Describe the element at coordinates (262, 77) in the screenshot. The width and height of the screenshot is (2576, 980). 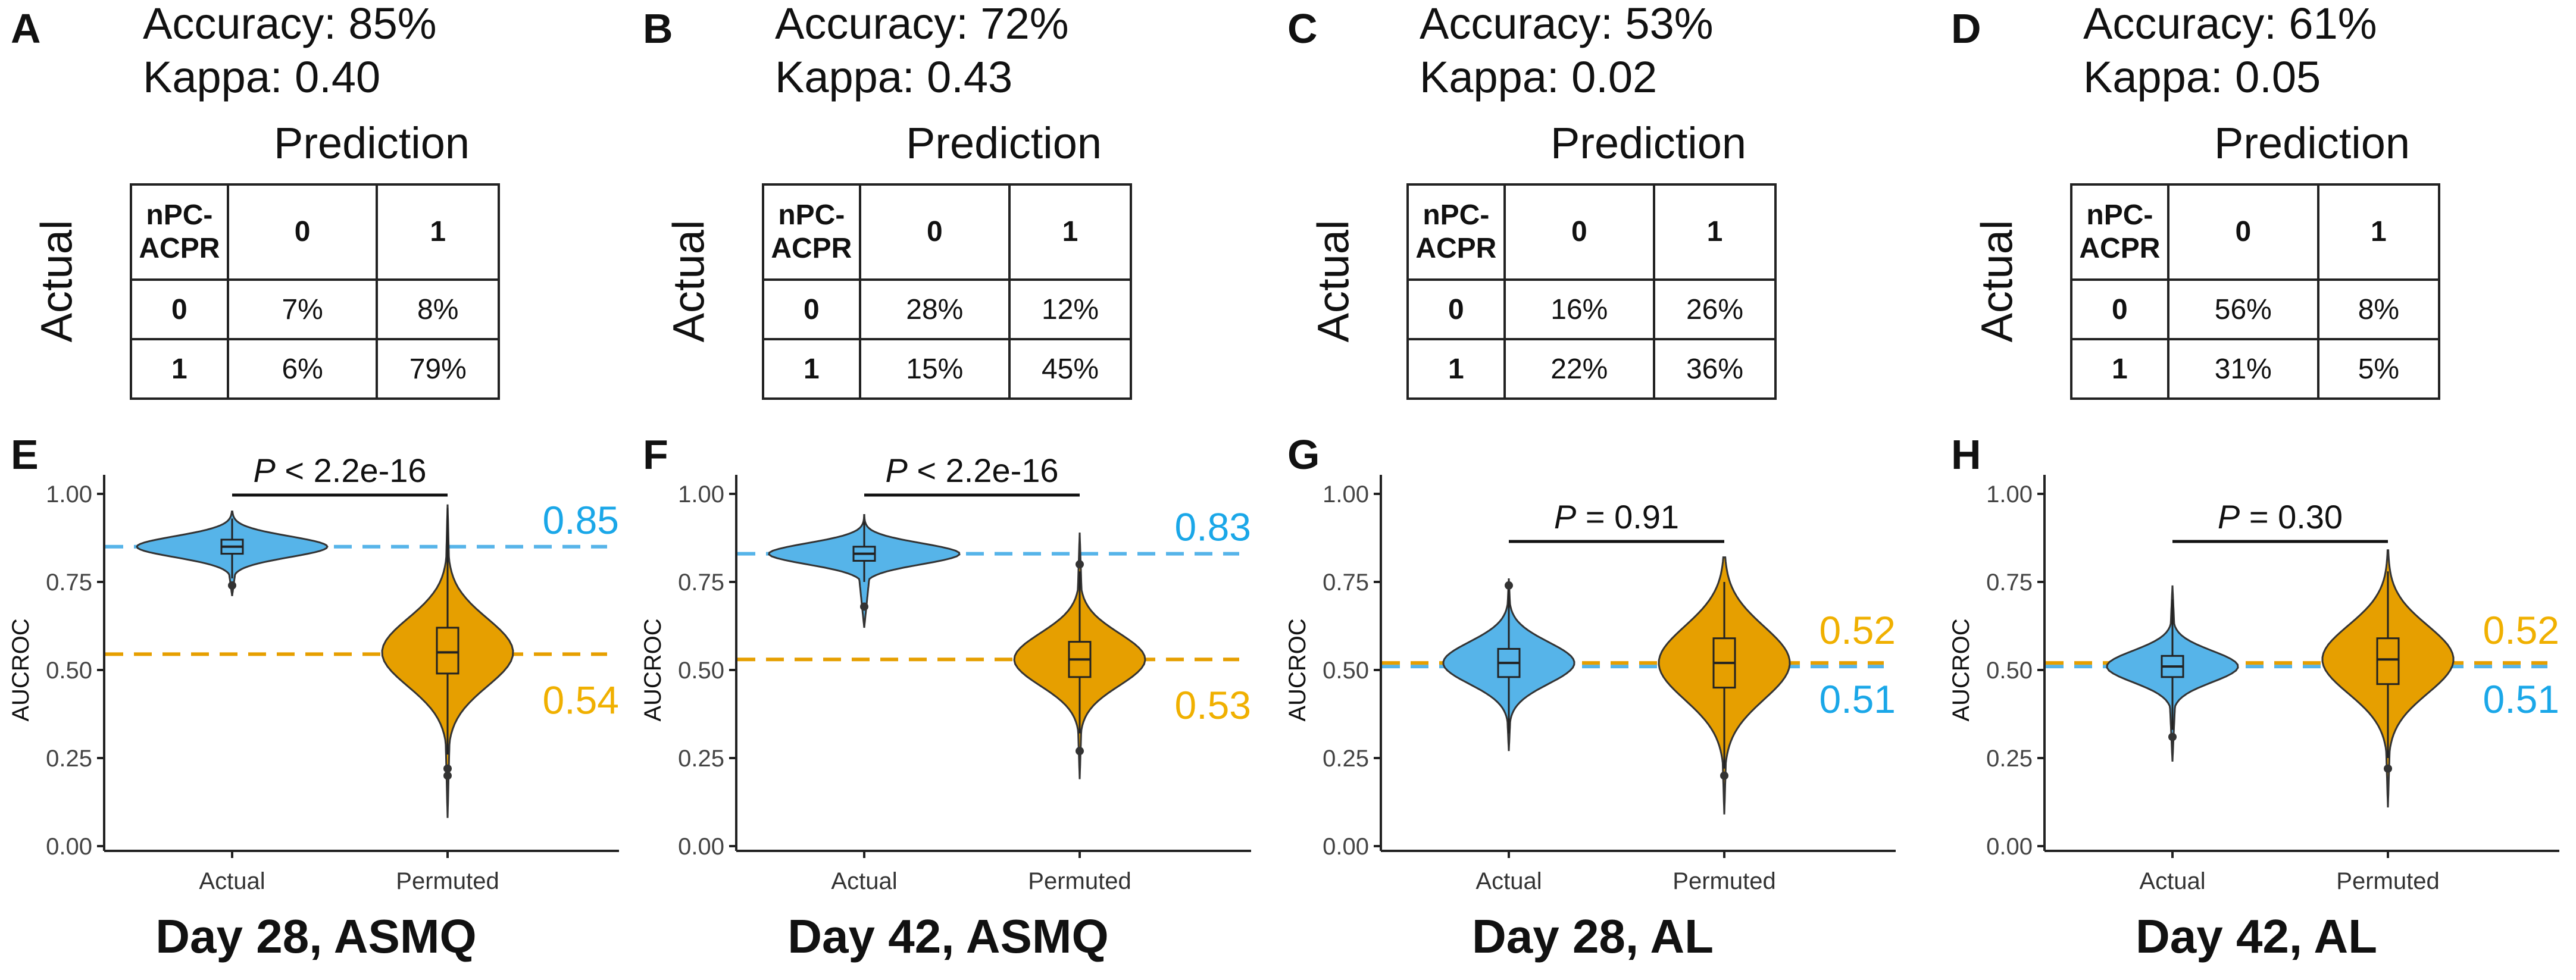
I see `kappa-text: Kappa: 0.40` at that location.